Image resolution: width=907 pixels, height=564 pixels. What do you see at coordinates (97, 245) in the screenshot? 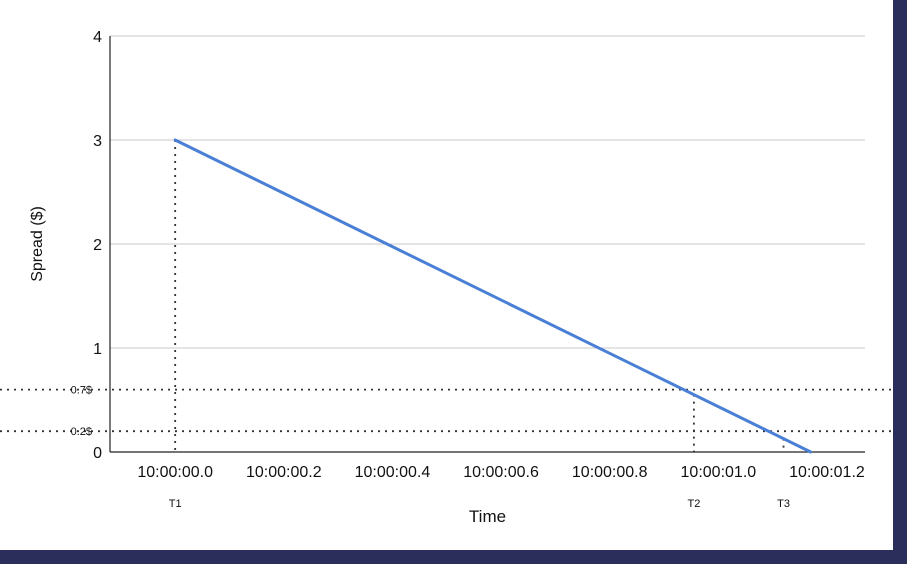
I see `y-tick-label-2: 2` at bounding box center [97, 245].